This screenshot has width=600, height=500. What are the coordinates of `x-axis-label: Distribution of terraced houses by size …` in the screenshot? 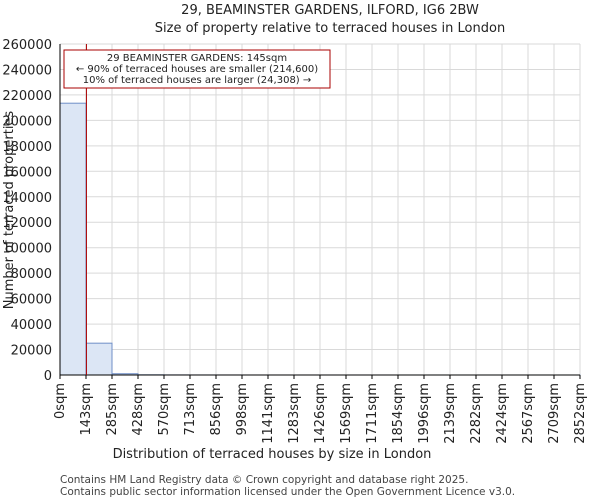 It's located at (272, 454).